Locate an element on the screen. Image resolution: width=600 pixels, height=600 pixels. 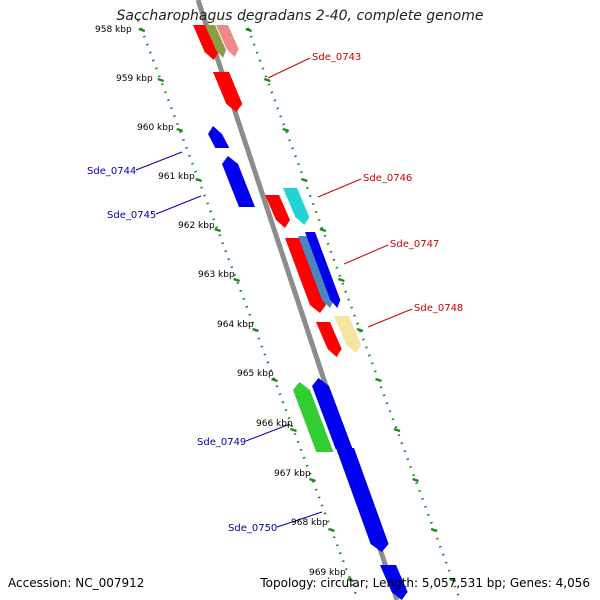
gene-label: Sde_0749 is located at coordinates (221, 442).